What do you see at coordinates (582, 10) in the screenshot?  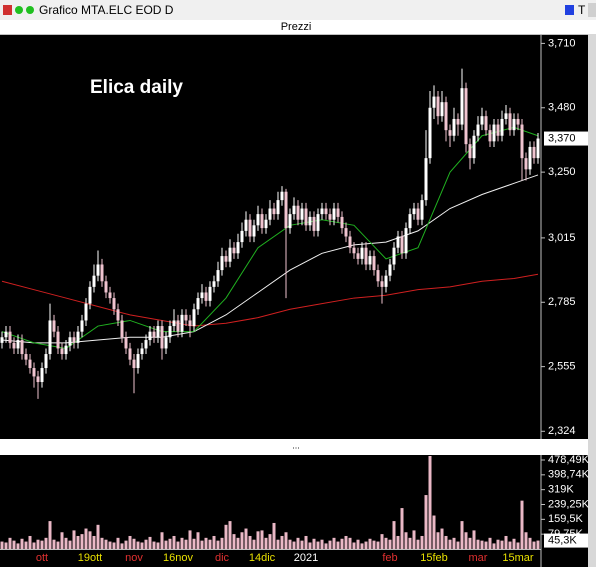 I see `icon-button: T` at bounding box center [582, 10].